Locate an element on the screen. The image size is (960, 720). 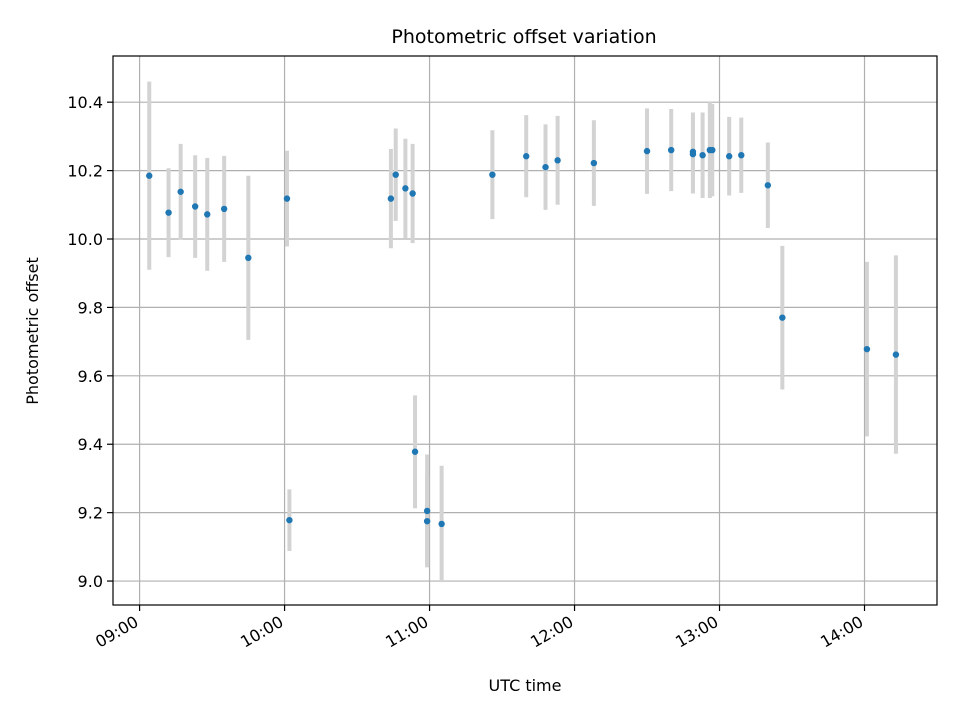
y-axis-label: Photometric offset is located at coordinates (32, 331).